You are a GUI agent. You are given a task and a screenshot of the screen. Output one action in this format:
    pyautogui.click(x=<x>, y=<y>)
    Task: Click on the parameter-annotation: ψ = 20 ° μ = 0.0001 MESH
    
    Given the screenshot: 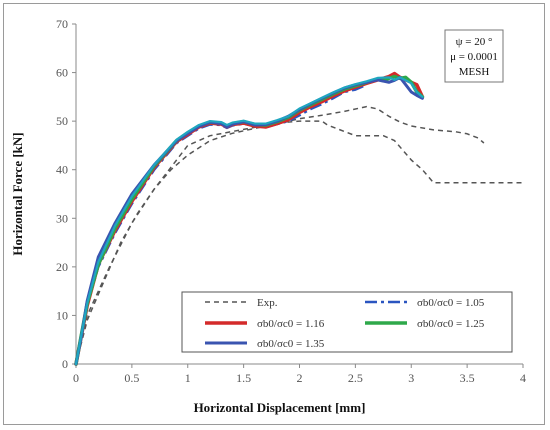 What is the action you would take?
    pyautogui.click(x=474, y=56)
    